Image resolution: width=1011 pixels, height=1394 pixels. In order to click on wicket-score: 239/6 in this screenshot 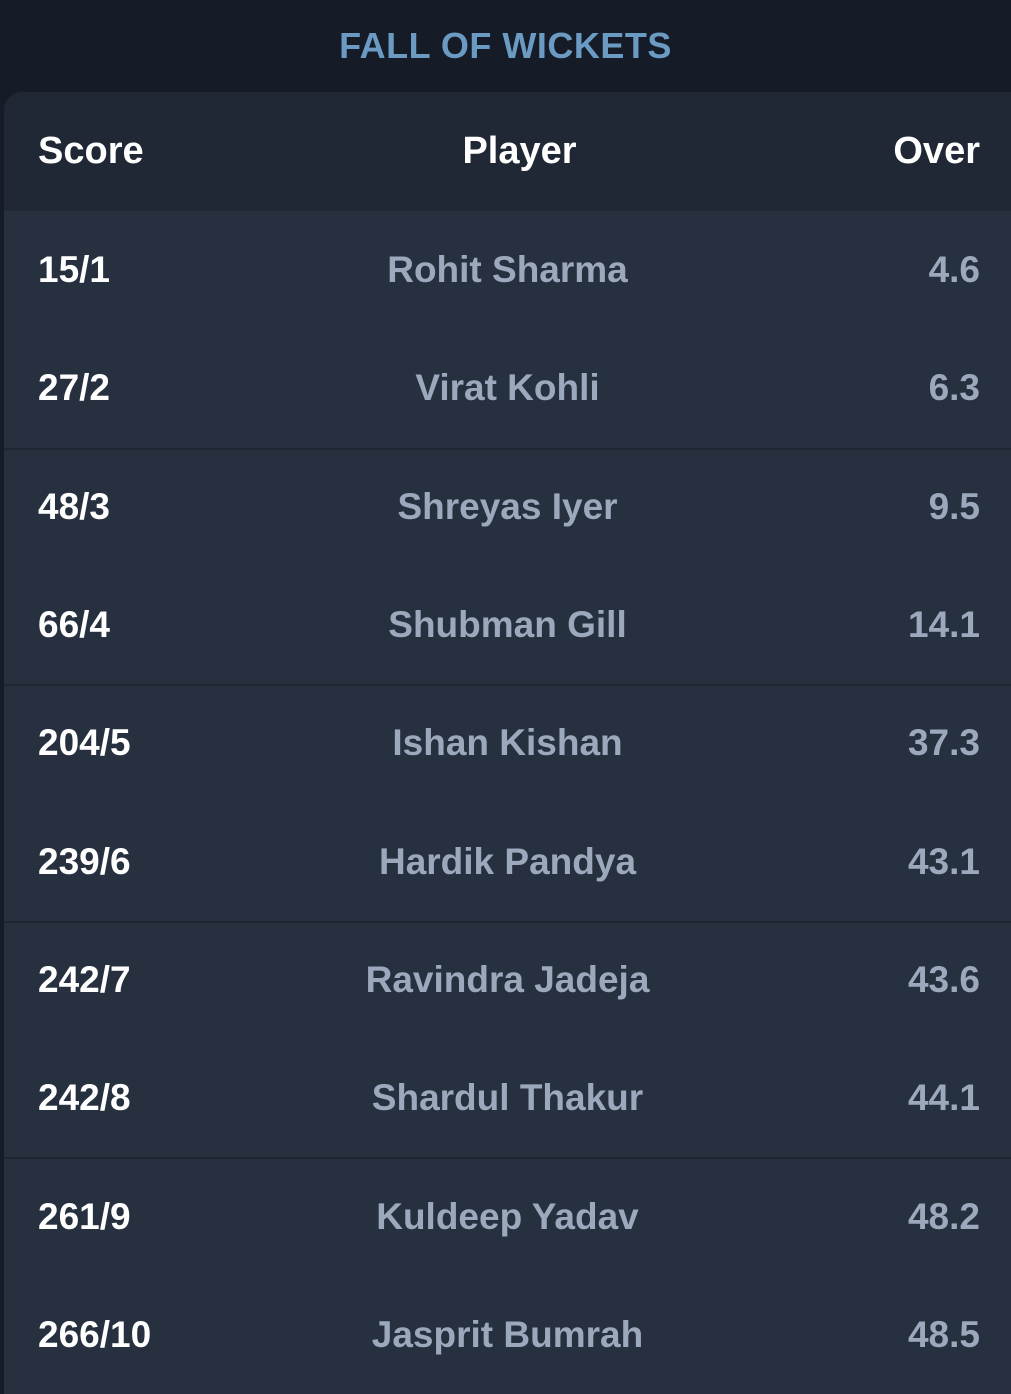, I will do `click(84, 861)`.